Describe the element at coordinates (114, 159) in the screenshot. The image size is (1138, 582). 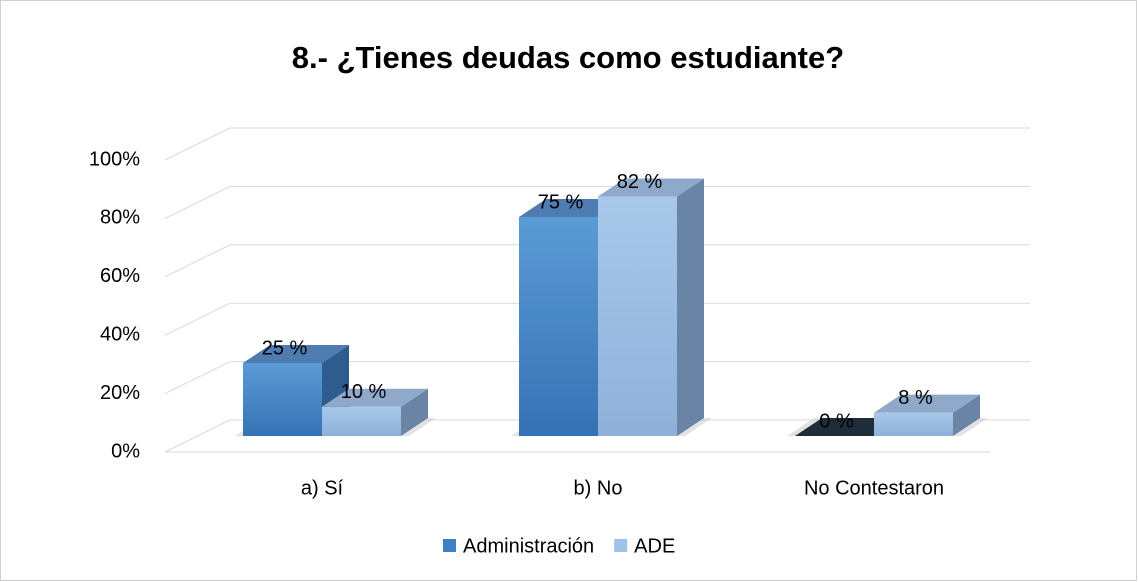
I see `y-tick-label: 100%` at that location.